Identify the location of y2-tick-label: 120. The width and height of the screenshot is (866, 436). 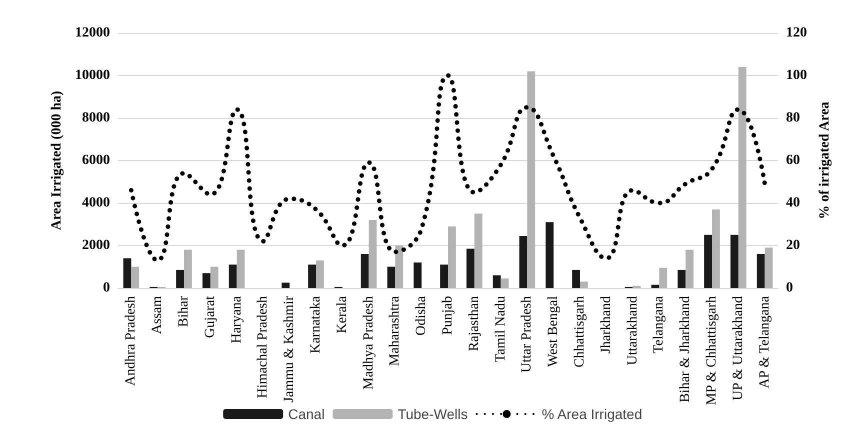
(796, 33).